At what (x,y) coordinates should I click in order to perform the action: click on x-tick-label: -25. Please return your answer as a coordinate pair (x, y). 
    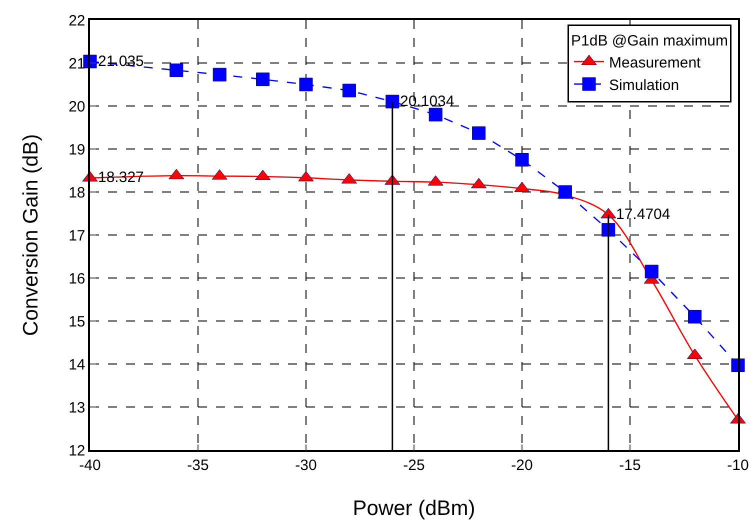
    Looking at the image, I should click on (414, 465).